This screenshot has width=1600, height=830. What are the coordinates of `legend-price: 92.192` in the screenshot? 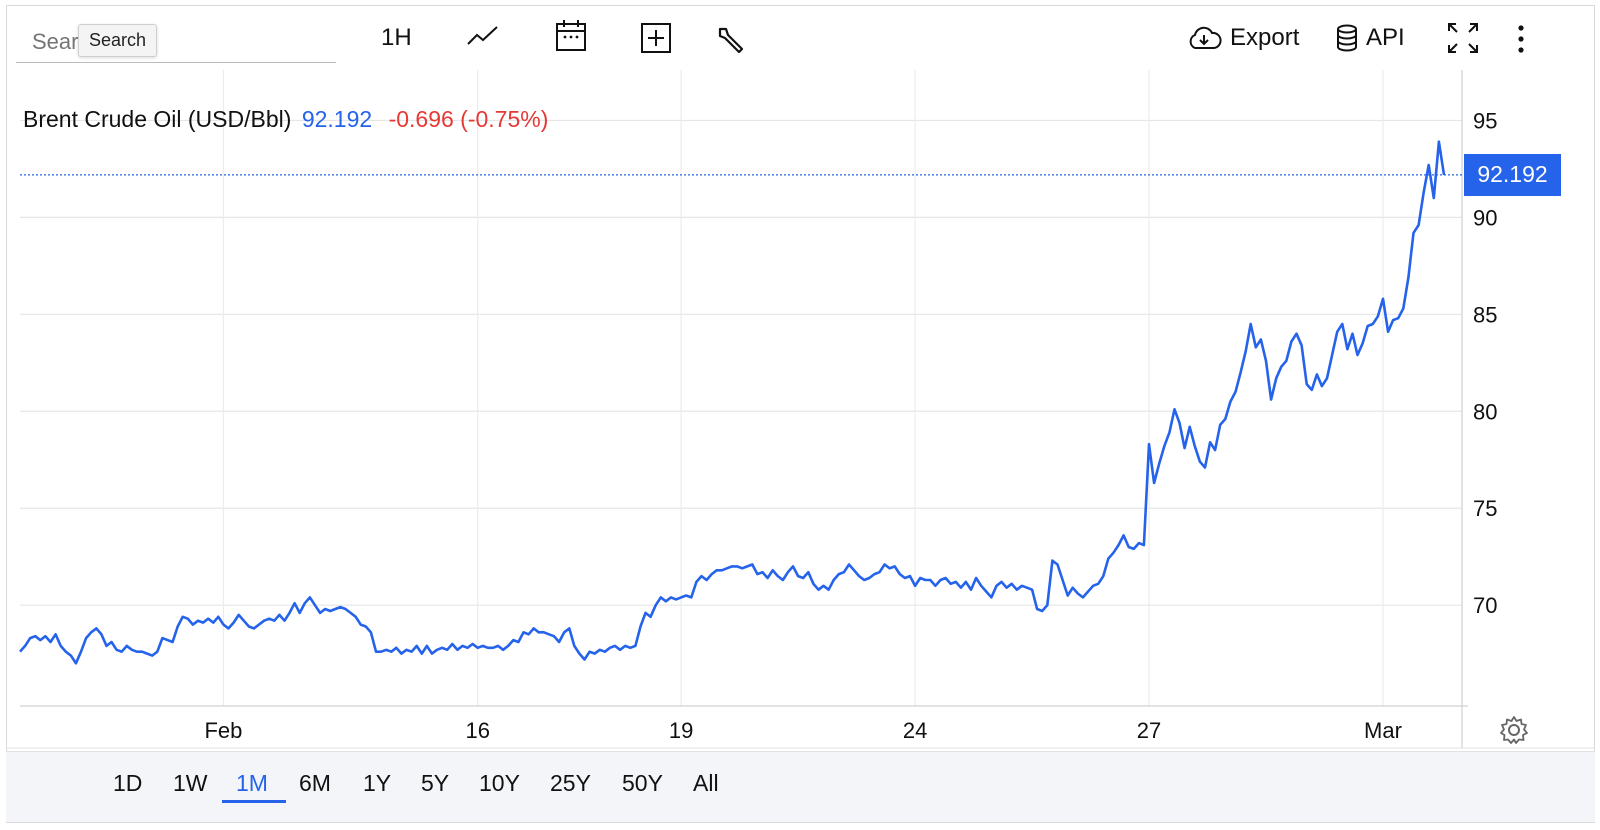 It's located at (337, 119).